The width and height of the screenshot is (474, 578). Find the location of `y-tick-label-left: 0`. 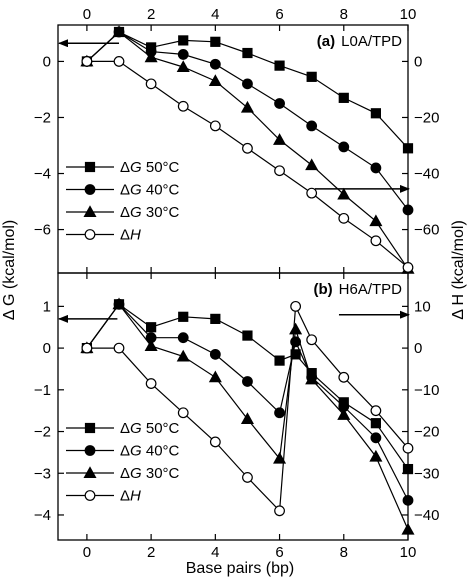

y-tick-label-left: 0 is located at coordinates (47, 348).